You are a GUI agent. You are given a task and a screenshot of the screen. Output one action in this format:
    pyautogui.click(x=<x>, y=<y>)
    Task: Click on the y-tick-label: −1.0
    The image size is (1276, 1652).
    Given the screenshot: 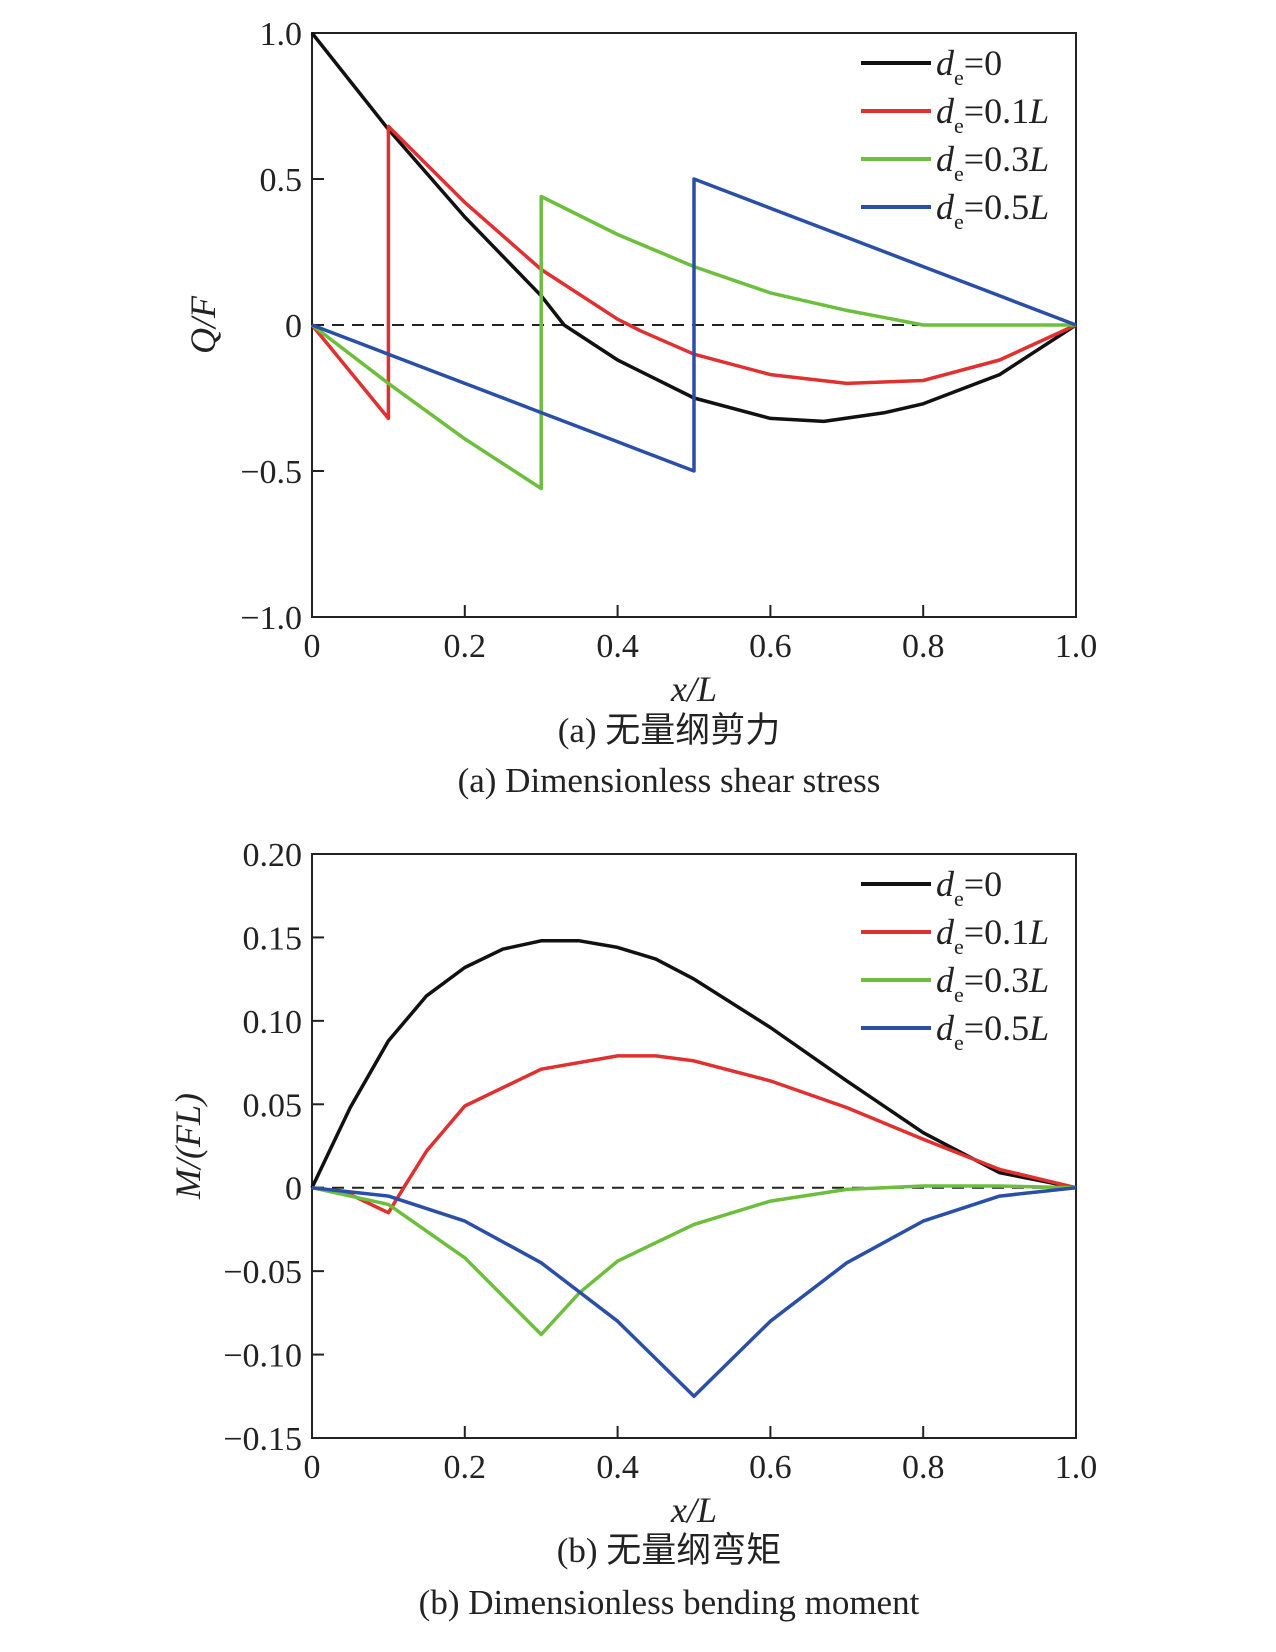 What is the action you would take?
    pyautogui.click(x=271, y=618)
    